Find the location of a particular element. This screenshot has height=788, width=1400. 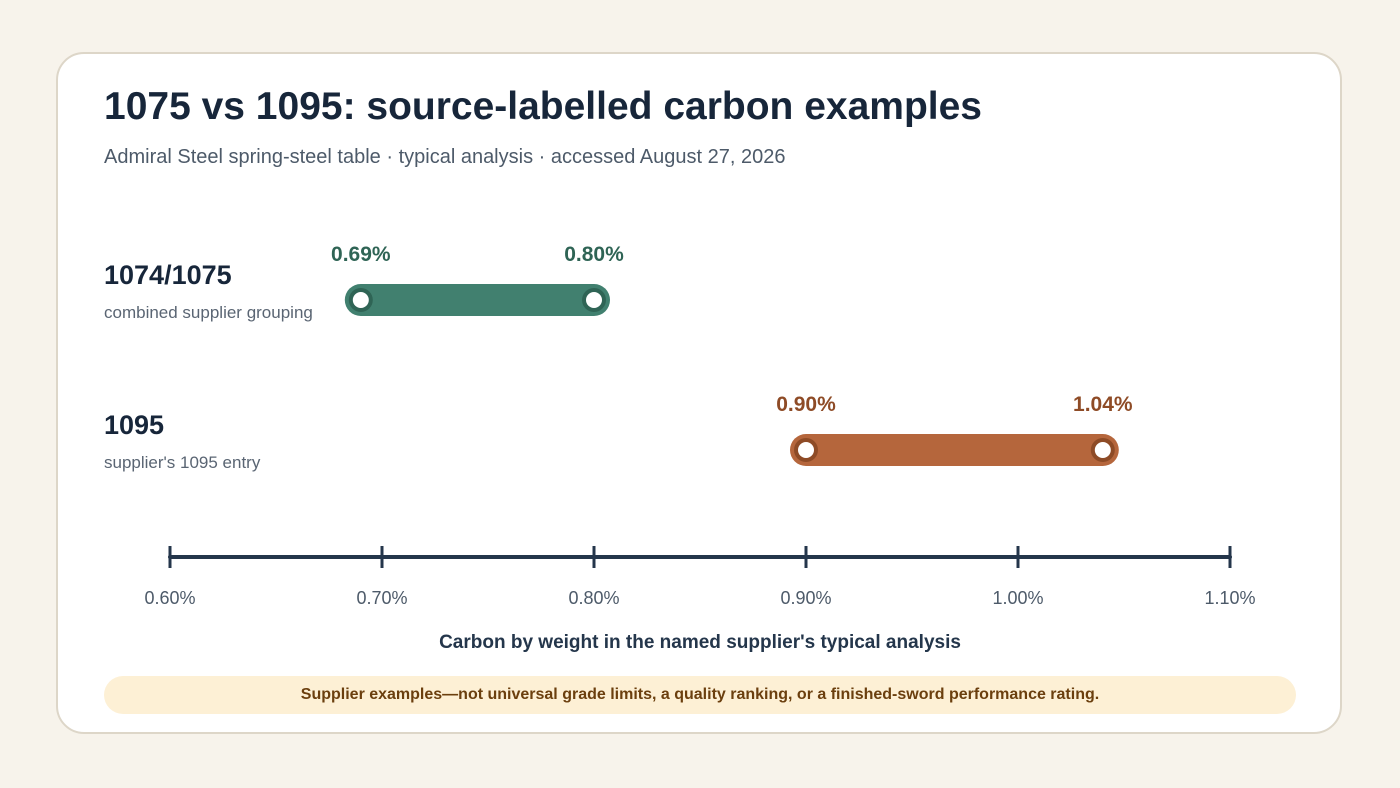

x-tick-label: 0.60% is located at coordinates (169, 598).